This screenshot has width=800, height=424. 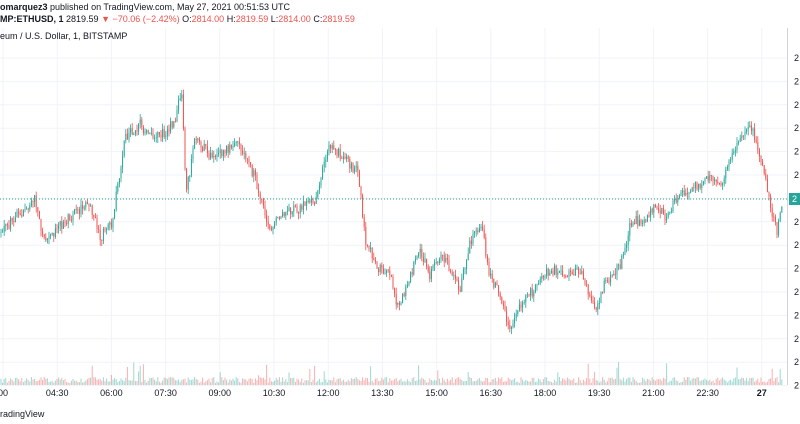 What do you see at coordinates (436, 393) in the screenshot?
I see `time-axis-label: 15:00` at bounding box center [436, 393].